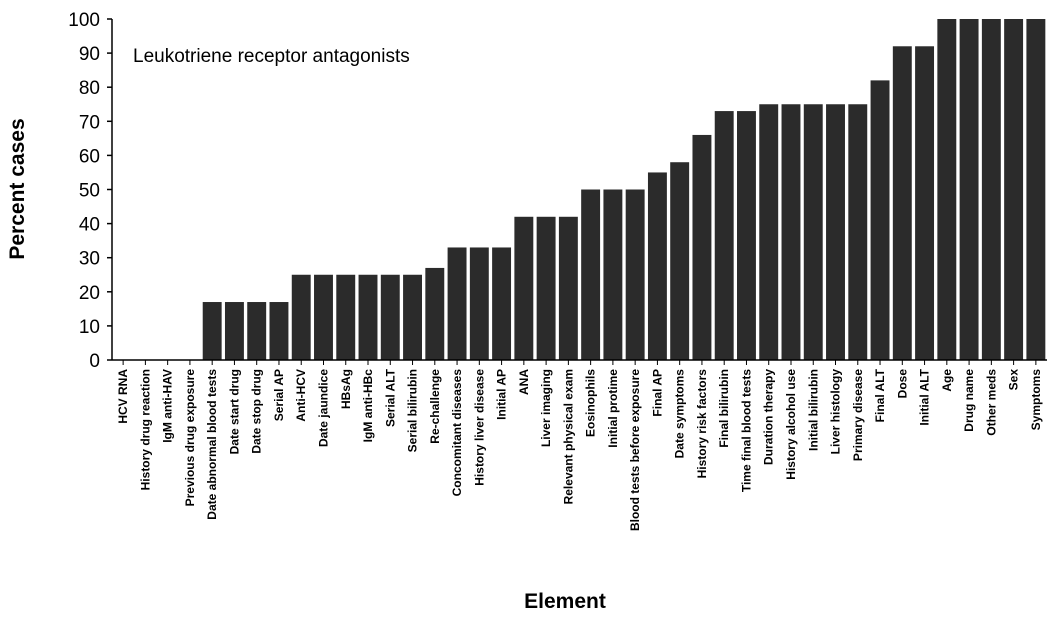 Image resolution: width=1050 pixels, height=620 pixels. Describe the element at coordinates (902, 384) in the screenshot. I see `x-tick-label: Dose` at that location.